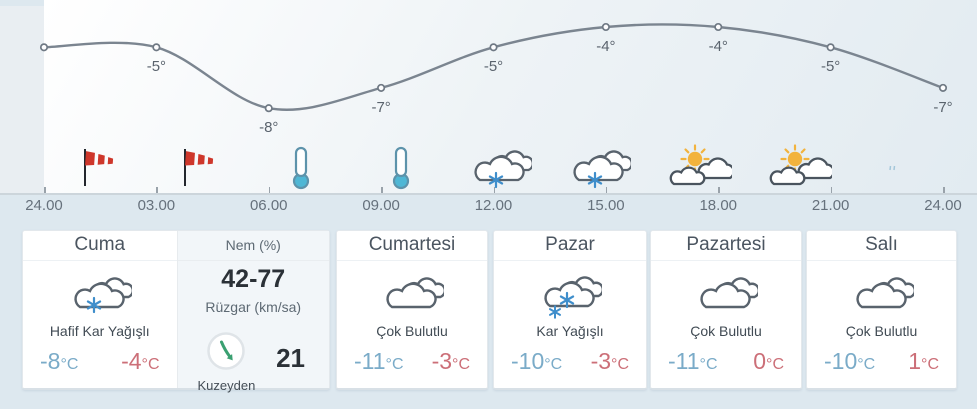 The width and height of the screenshot is (977, 409). What do you see at coordinates (606, 205) in the screenshot?
I see `time-label: 15.00` at bounding box center [606, 205].